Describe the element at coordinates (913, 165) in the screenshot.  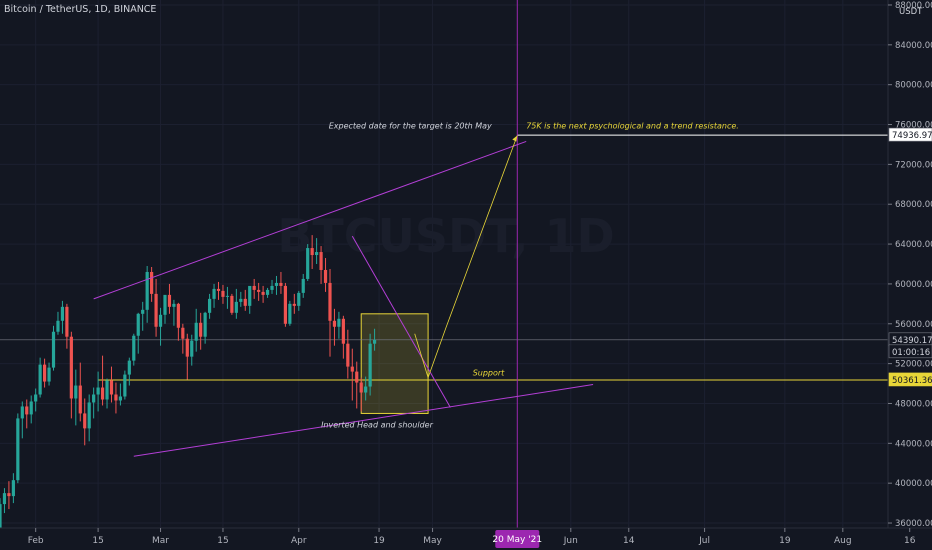
I see `price-tick-label: 72000.00` at that location.